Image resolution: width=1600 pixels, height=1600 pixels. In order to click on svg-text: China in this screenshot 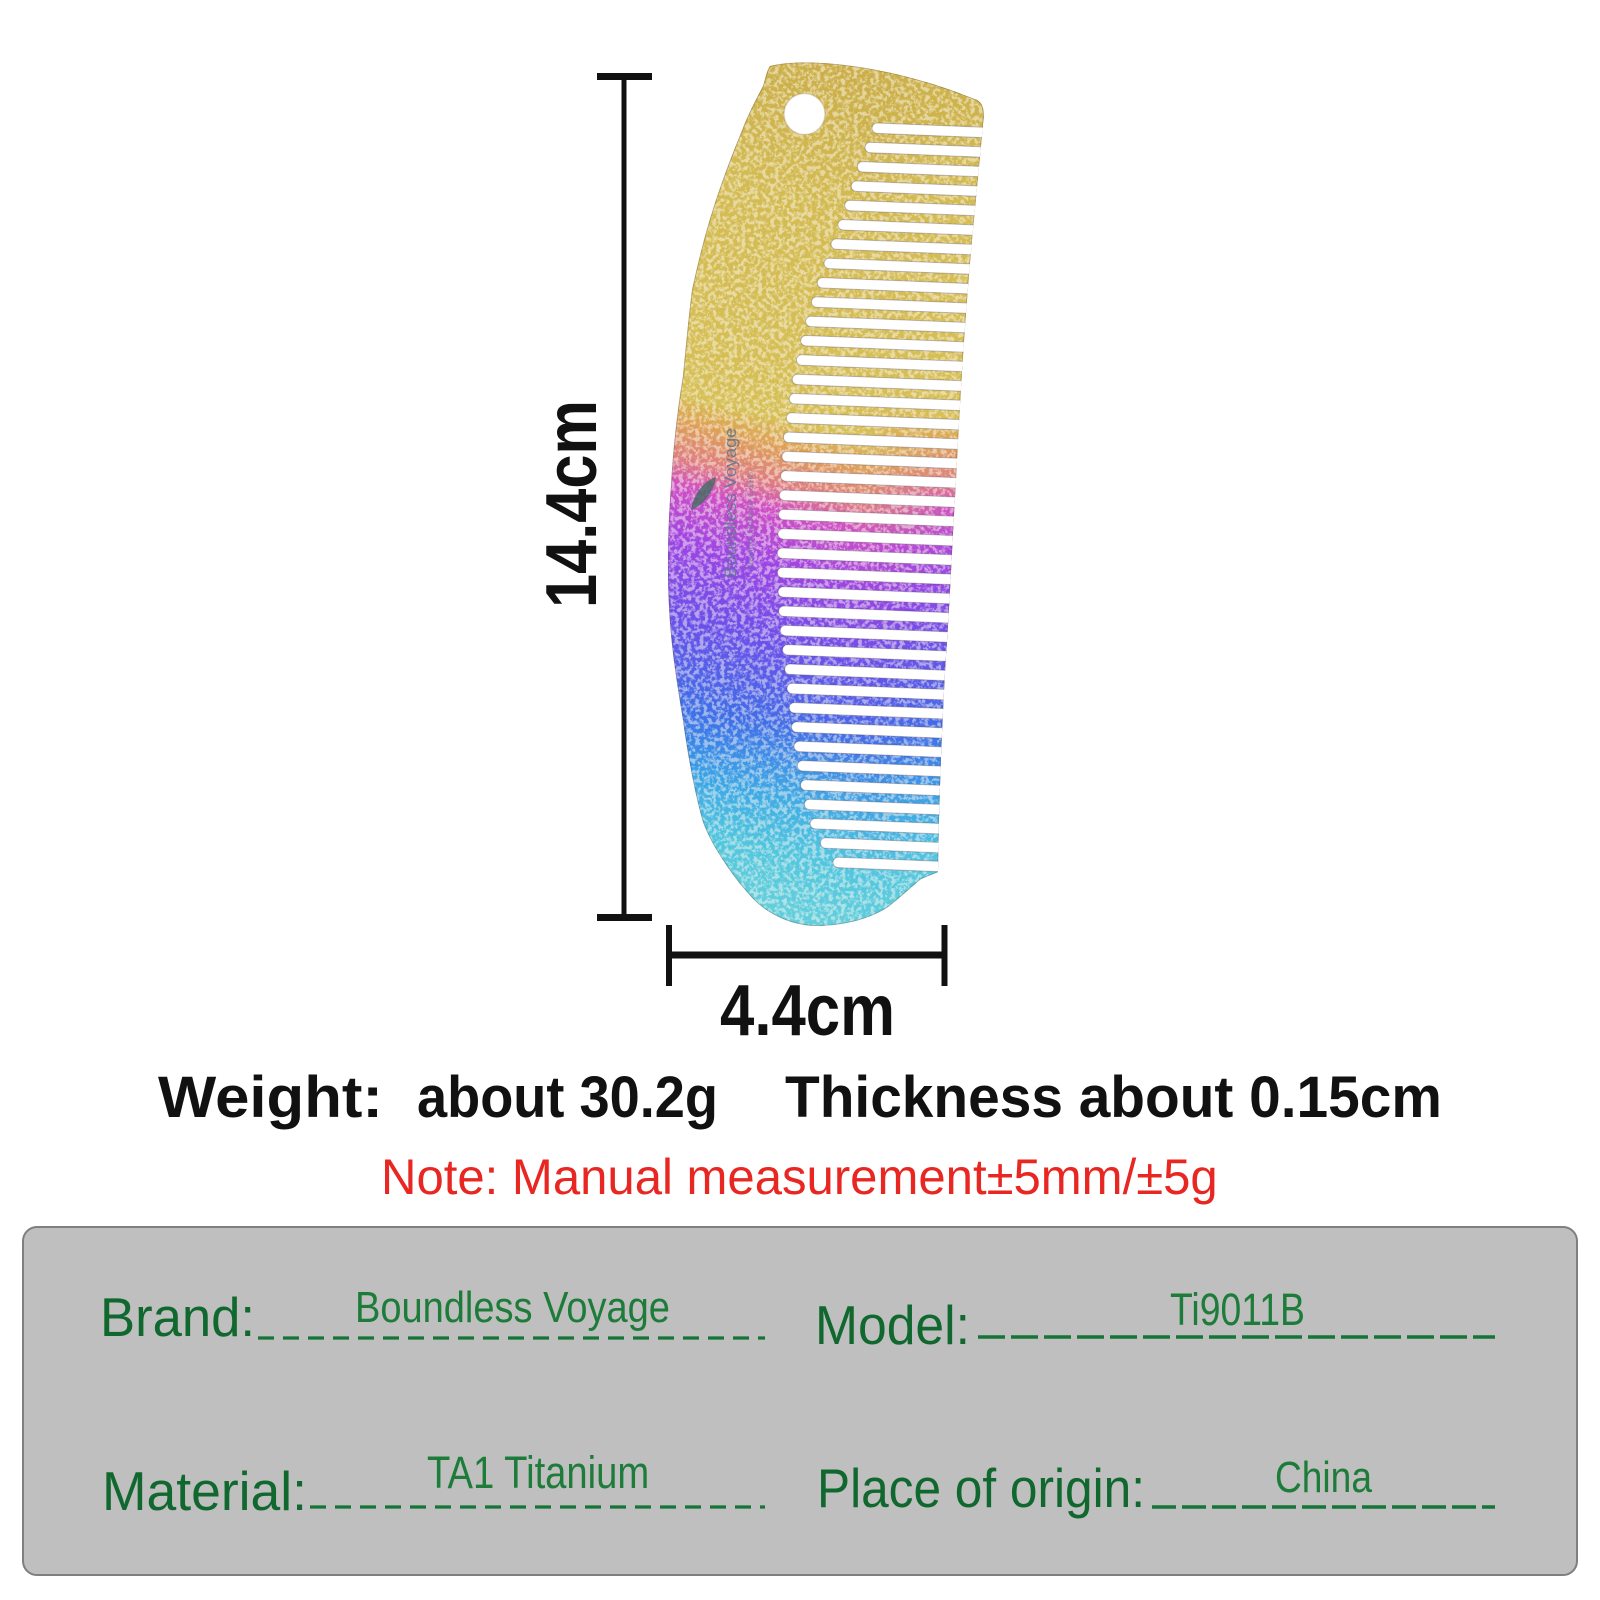, I will do `click(1323, 1477)`.